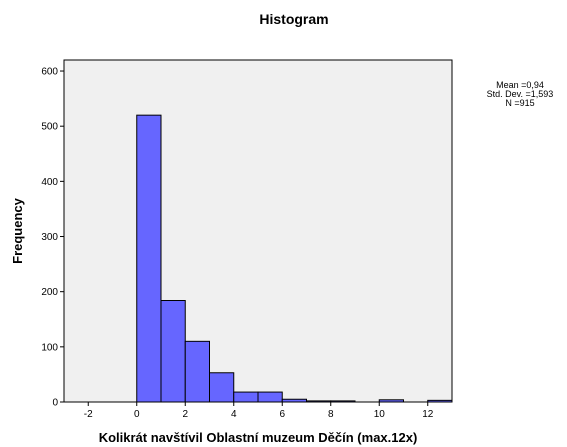  Describe the element at coordinates (331, 414) in the screenshot. I see `x-tick-label: 8` at that location.